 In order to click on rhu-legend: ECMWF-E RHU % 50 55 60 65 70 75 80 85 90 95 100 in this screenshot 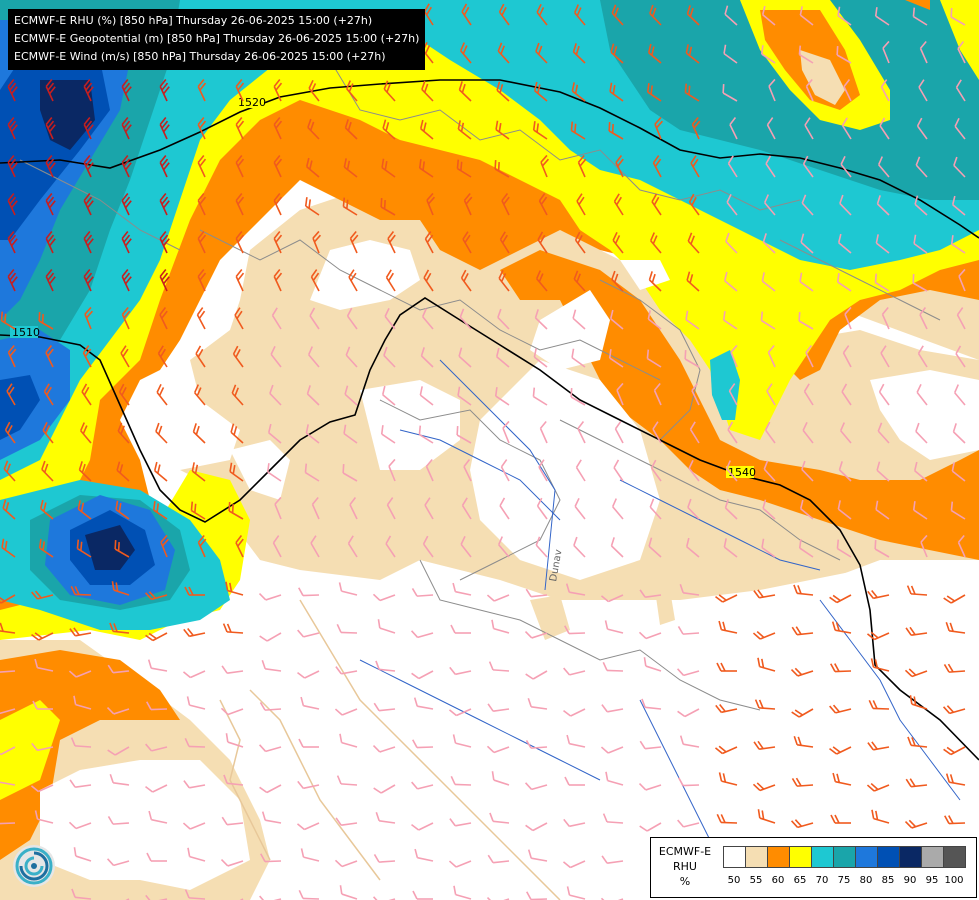, I will do `click(813, 867)`.